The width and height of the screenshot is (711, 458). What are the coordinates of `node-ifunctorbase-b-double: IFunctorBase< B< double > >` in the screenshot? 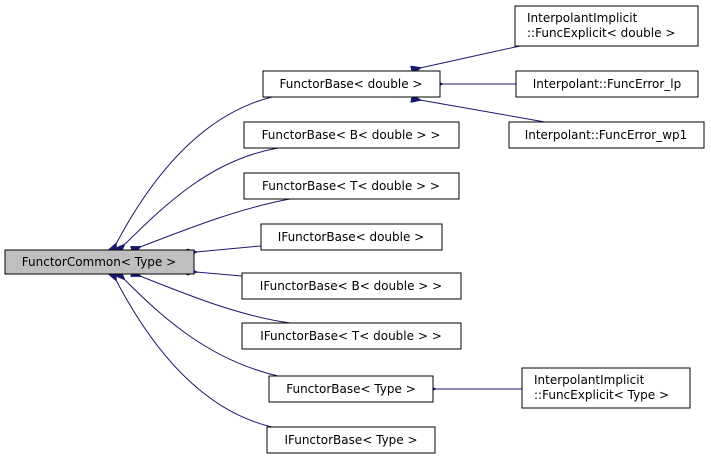 It's located at (351, 286).